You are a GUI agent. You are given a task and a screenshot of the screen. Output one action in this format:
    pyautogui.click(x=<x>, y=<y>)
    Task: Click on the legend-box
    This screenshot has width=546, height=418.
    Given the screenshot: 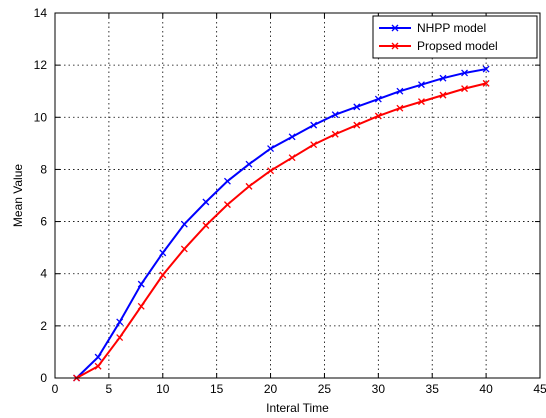 What is the action you would take?
    pyautogui.click(x=455, y=37)
    